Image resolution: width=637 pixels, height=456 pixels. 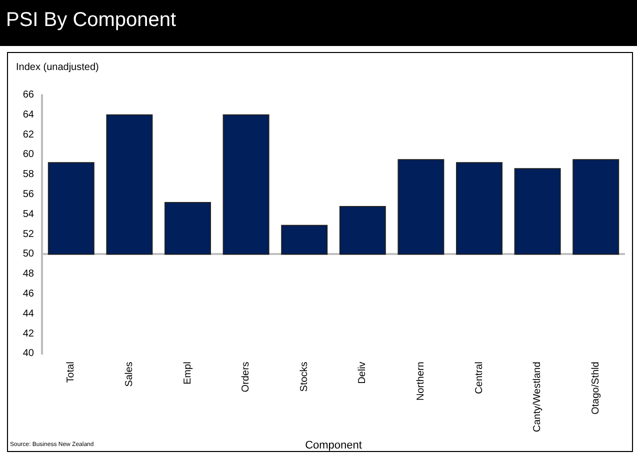 I want to click on y-tick-label: 44, so click(x=28, y=314).